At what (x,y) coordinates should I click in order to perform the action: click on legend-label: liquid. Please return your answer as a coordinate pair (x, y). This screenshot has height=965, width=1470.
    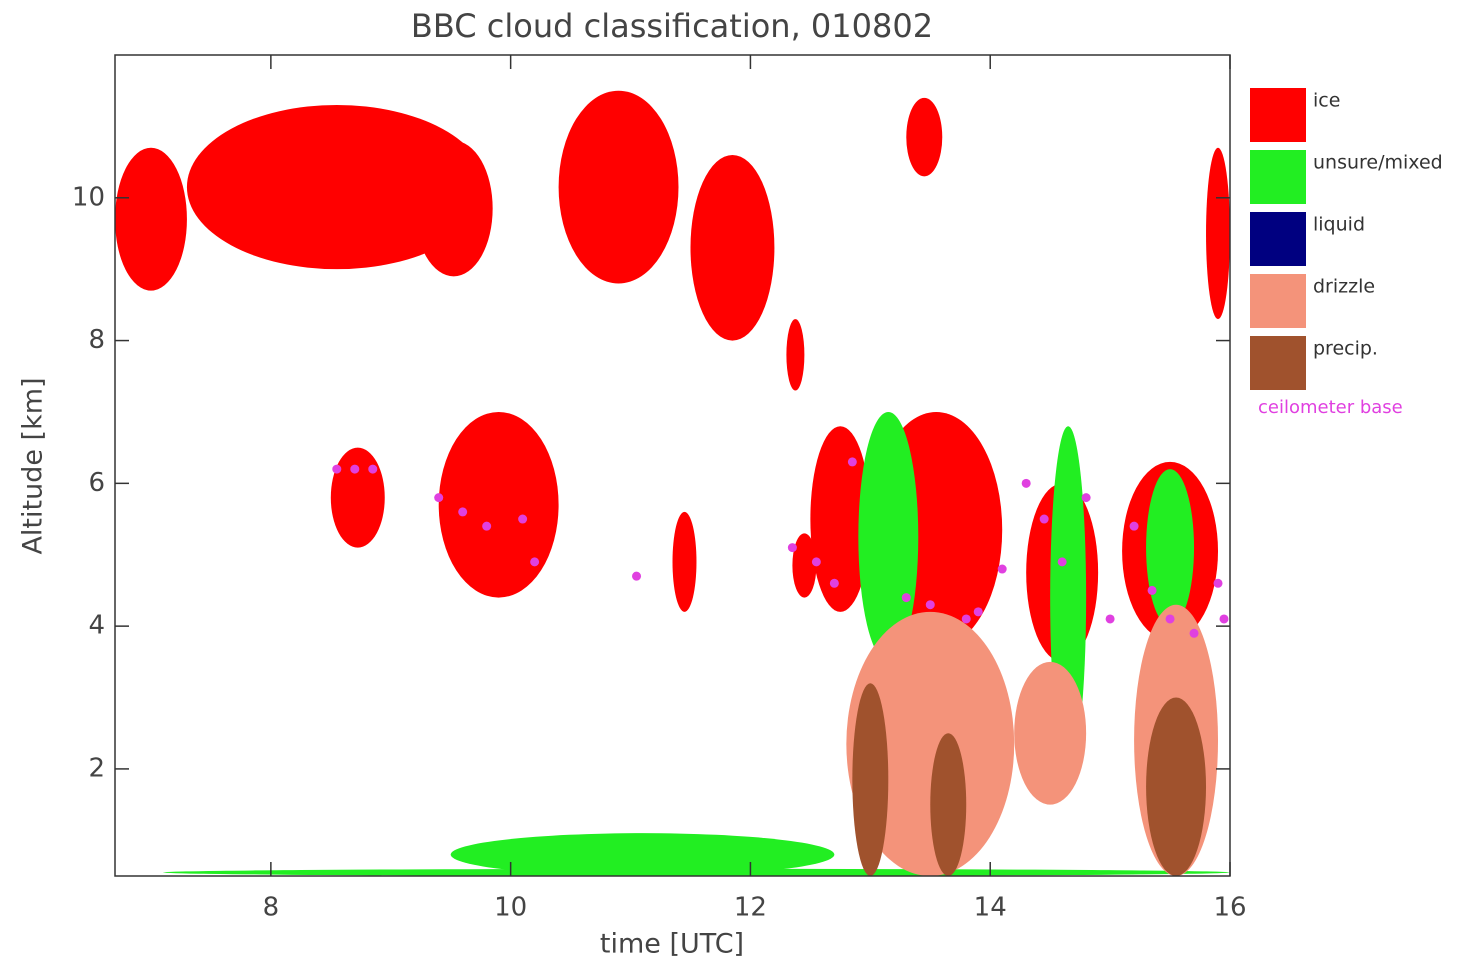
    Looking at the image, I should click on (1339, 225).